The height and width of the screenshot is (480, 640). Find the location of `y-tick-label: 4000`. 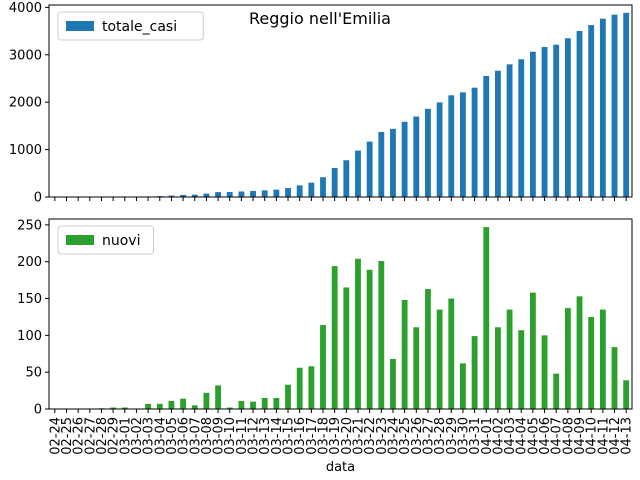

y-tick-label: 4000 is located at coordinates (25, 8).